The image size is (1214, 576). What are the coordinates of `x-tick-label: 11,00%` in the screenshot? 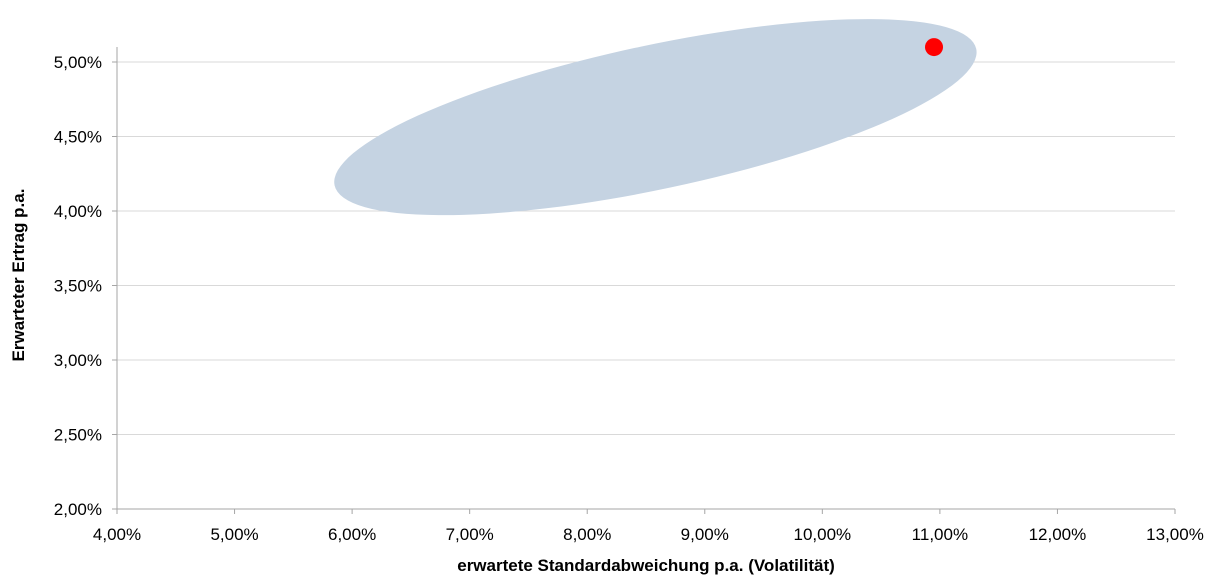 It's located at (940, 534).